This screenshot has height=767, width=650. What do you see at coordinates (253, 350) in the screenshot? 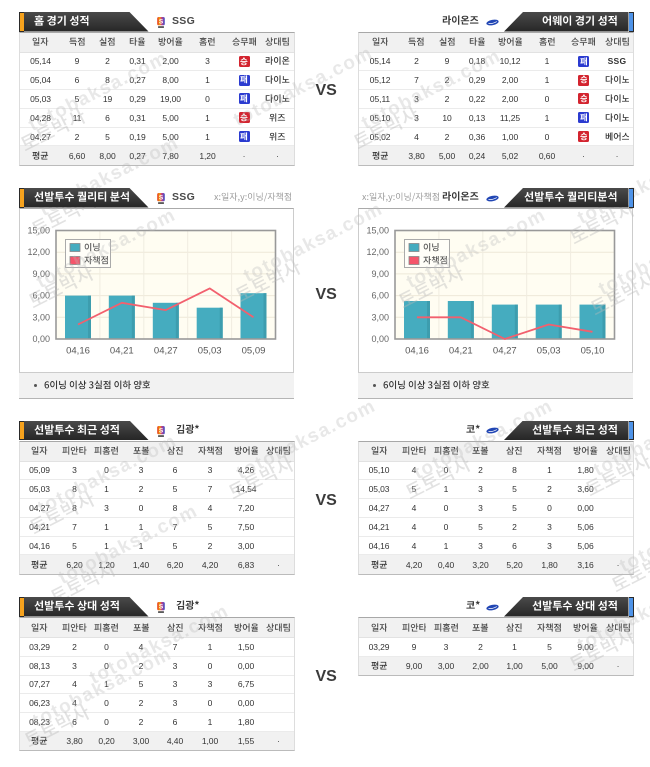
I see `svg-text: 05,09` at bounding box center [253, 350].